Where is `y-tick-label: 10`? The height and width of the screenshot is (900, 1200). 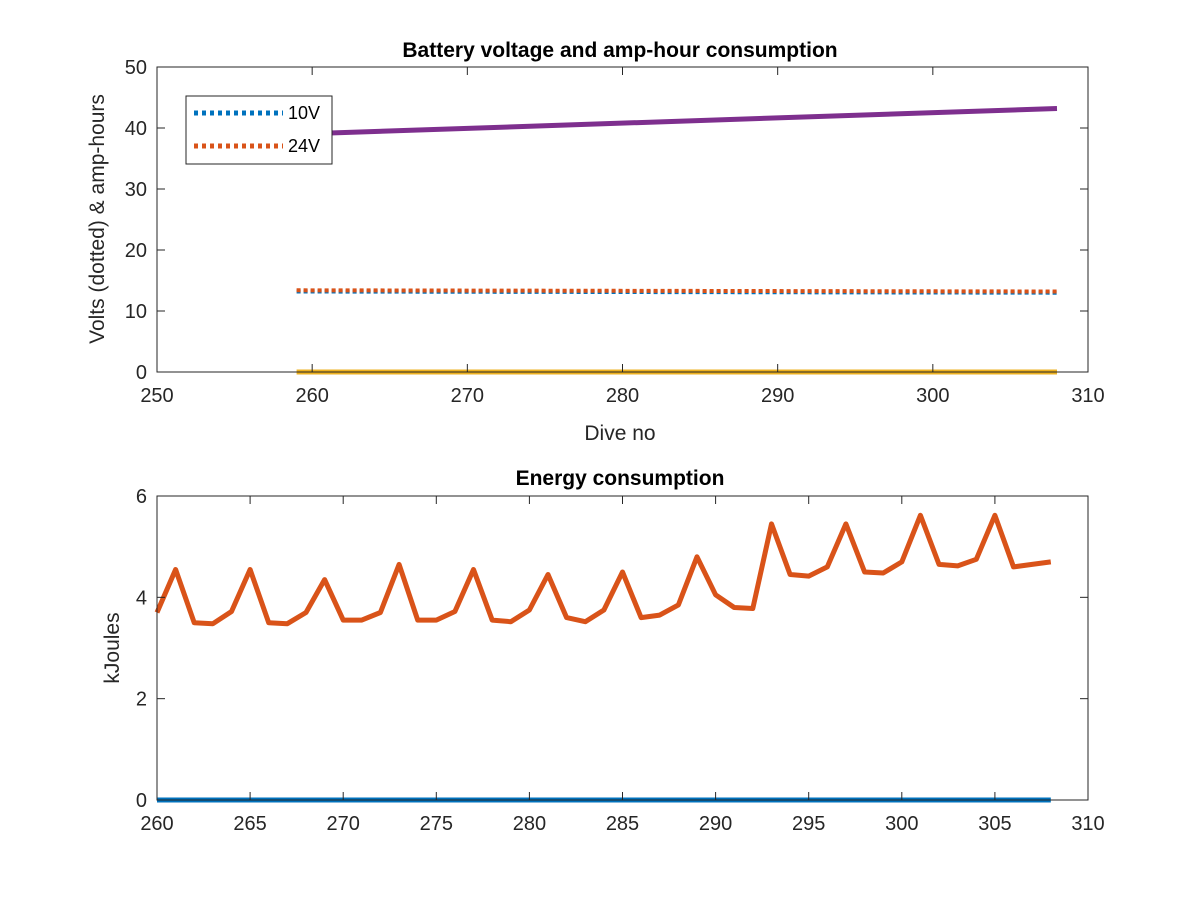
y-tick-label: 10 is located at coordinates (136, 312).